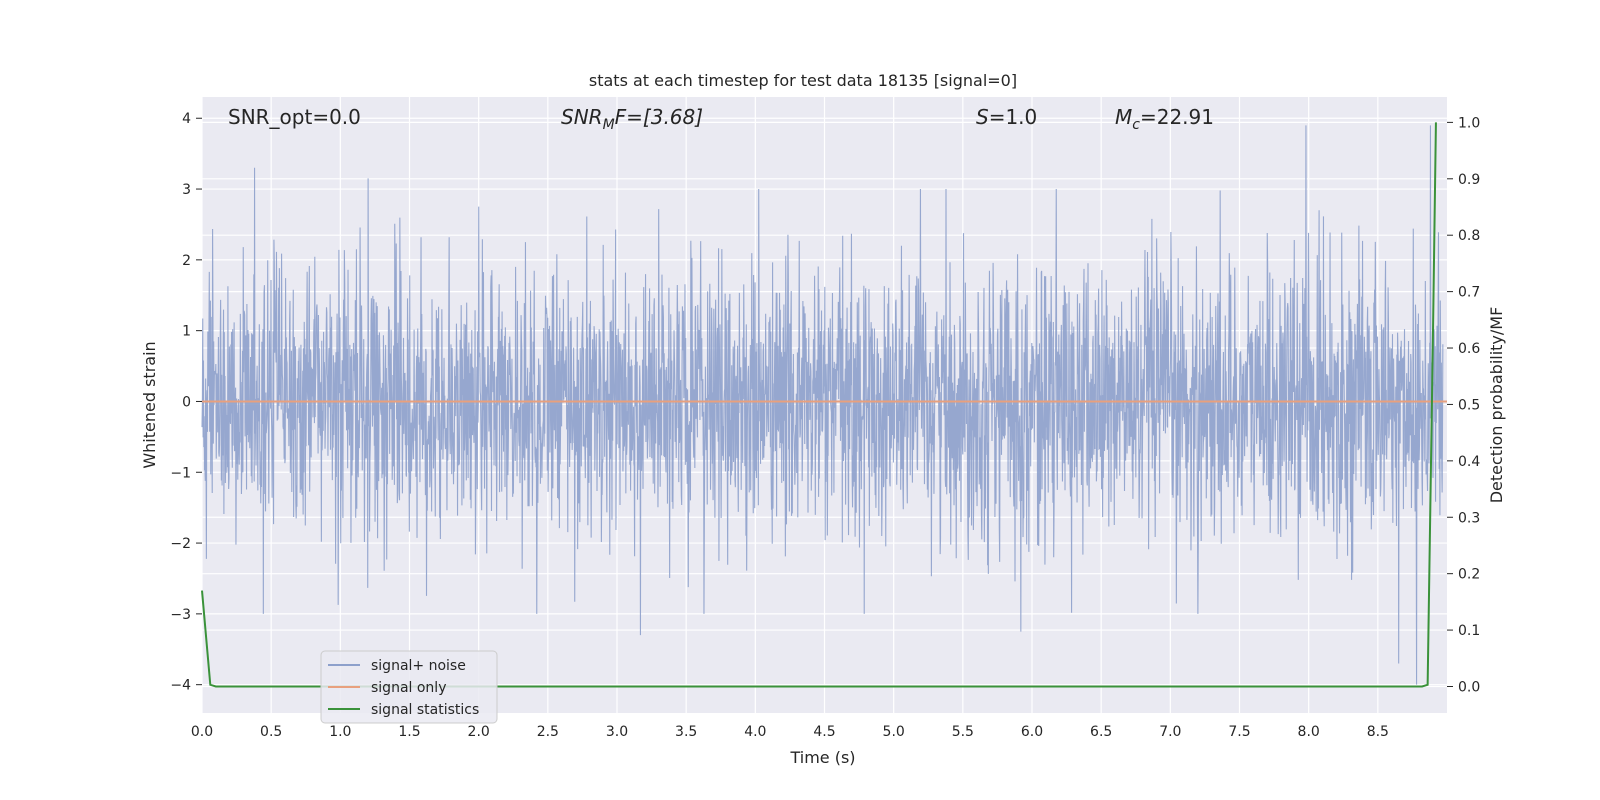 The width and height of the screenshot is (1600, 800). What do you see at coordinates (202, 732) in the screenshot?
I see `x-tick-label: 0.0` at bounding box center [202, 732].